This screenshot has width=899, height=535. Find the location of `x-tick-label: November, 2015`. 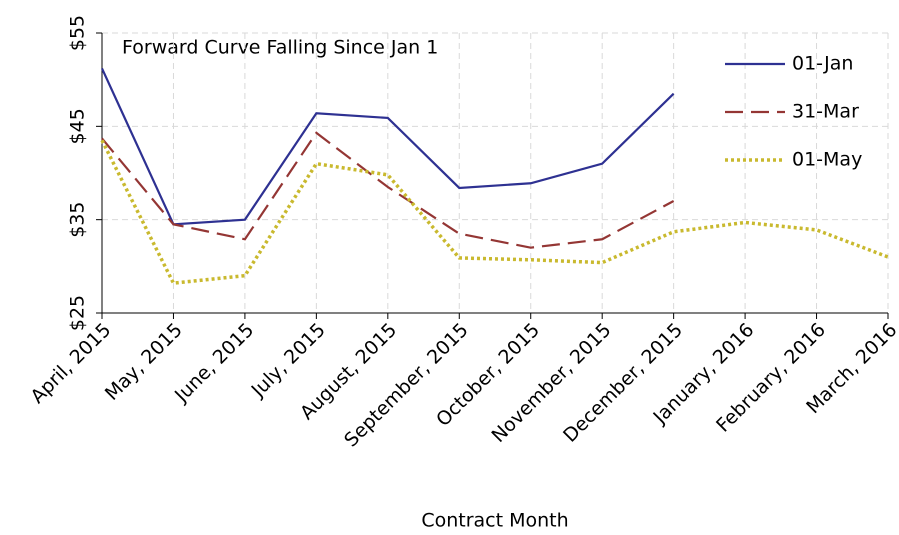

x-tick-label: November, 2015 is located at coordinates (551, 383).